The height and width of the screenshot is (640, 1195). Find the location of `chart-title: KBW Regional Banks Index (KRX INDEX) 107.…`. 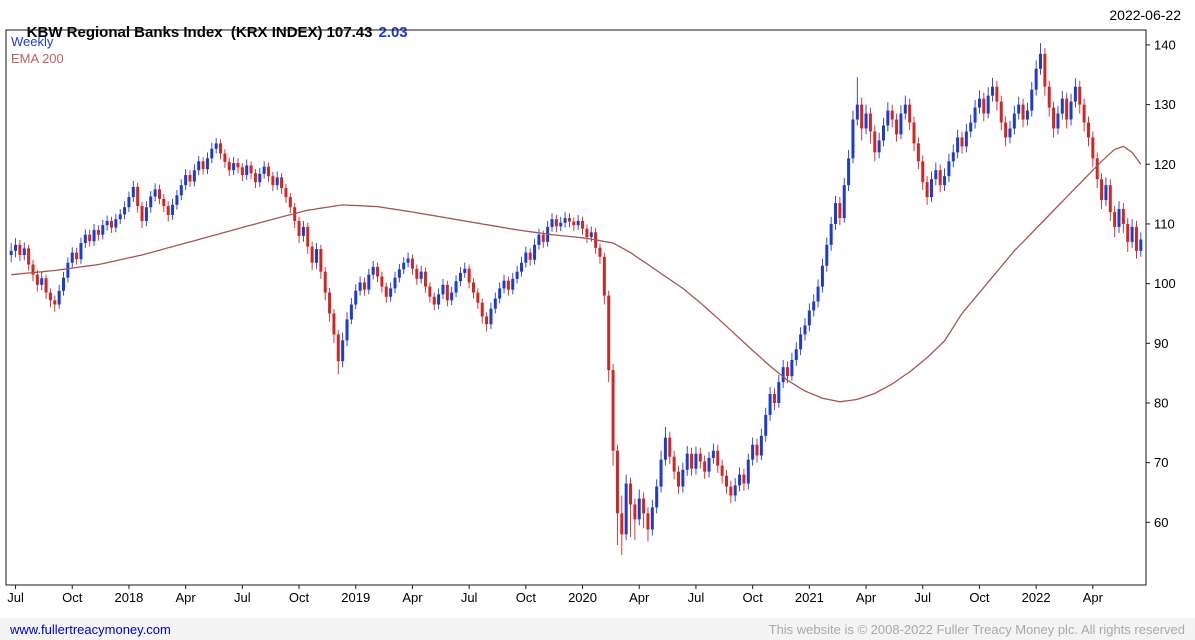

chart-title: KBW Regional Banks Index (KRX INDEX) 107.… is located at coordinates (209, 32).